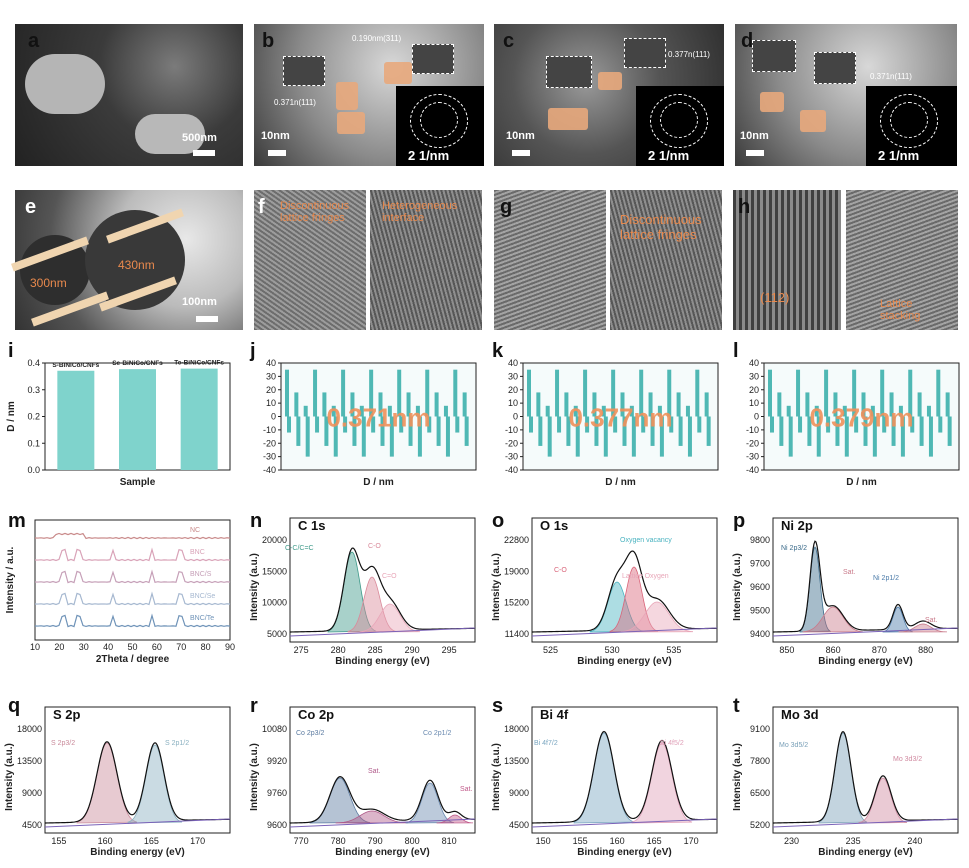  I want to click on bar-label-0: S-BiNiCo/CNFs, so click(75, 365).